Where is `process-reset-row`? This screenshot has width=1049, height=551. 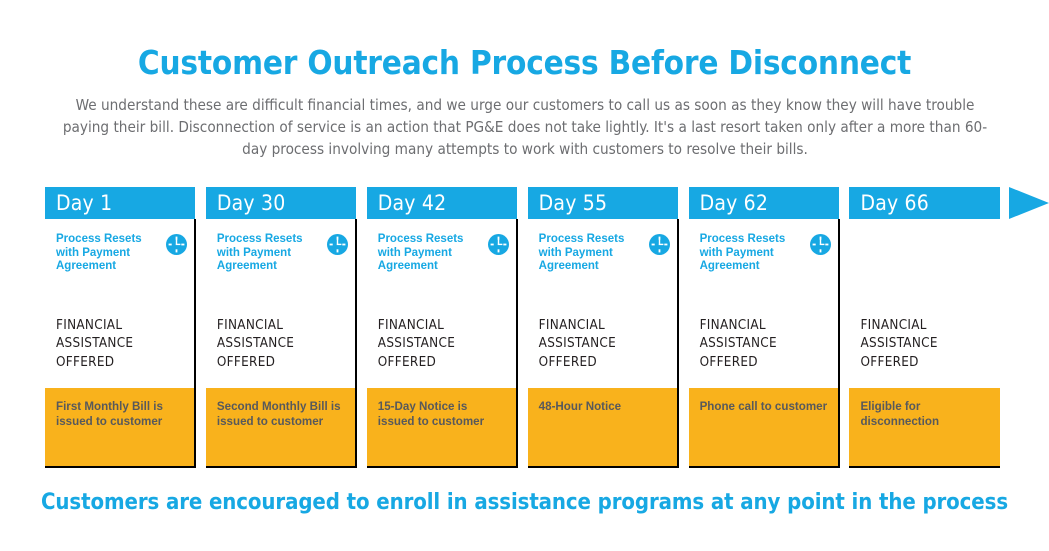
process-reset-row is located at coordinates (924, 260).